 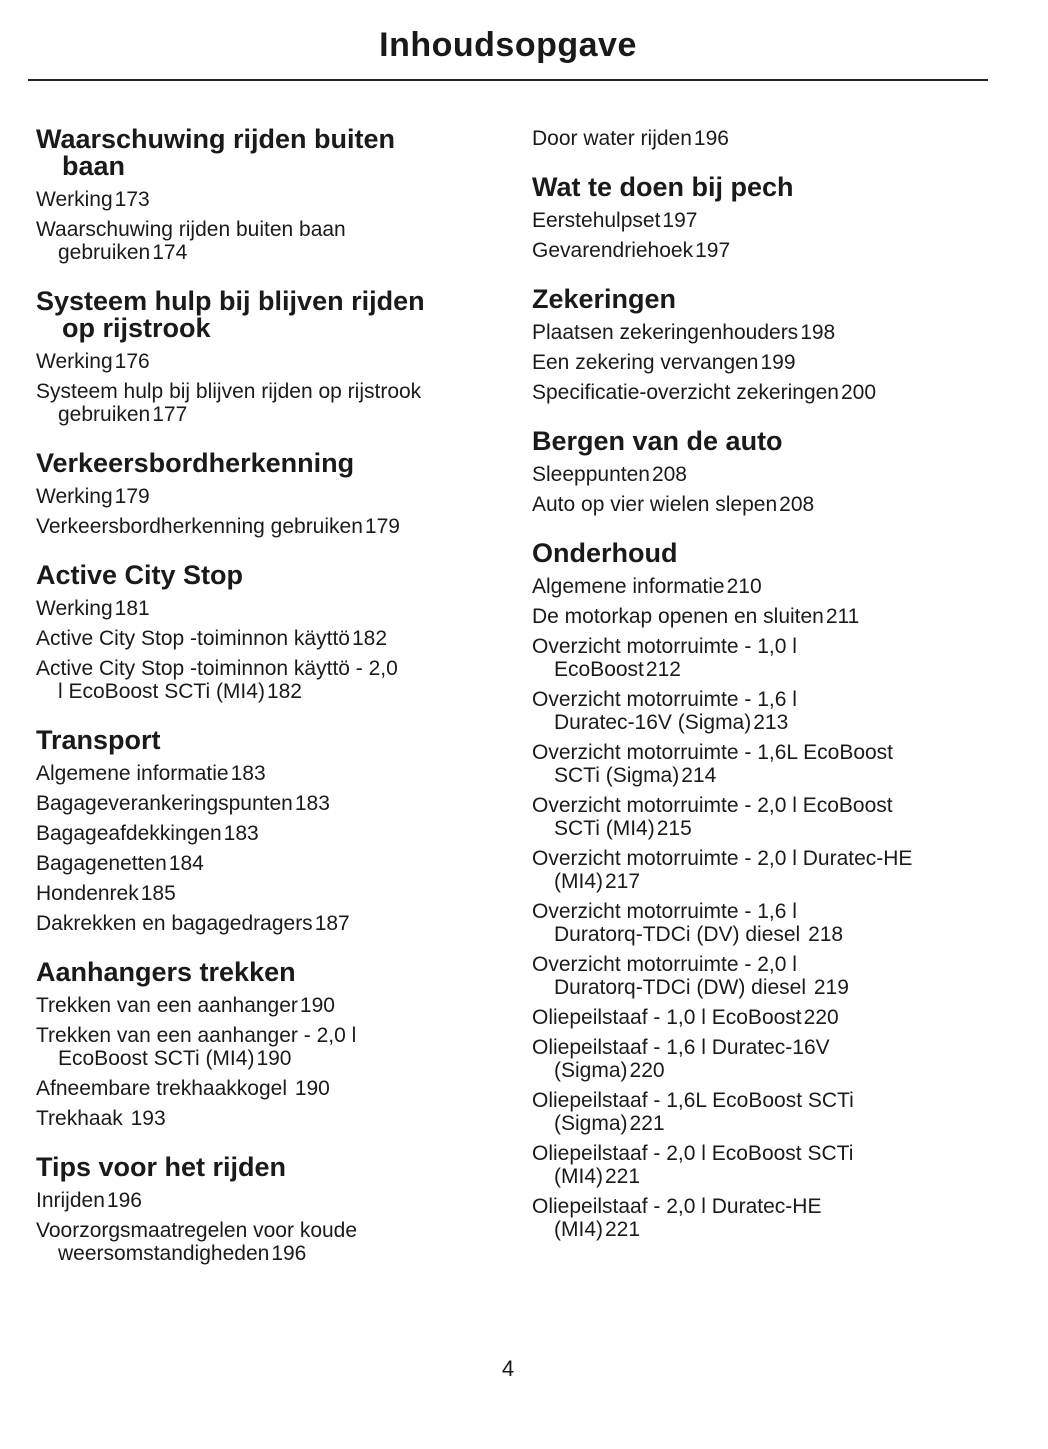 I want to click on toc-entry: Door water rijden196, so click(x=756, y=138).